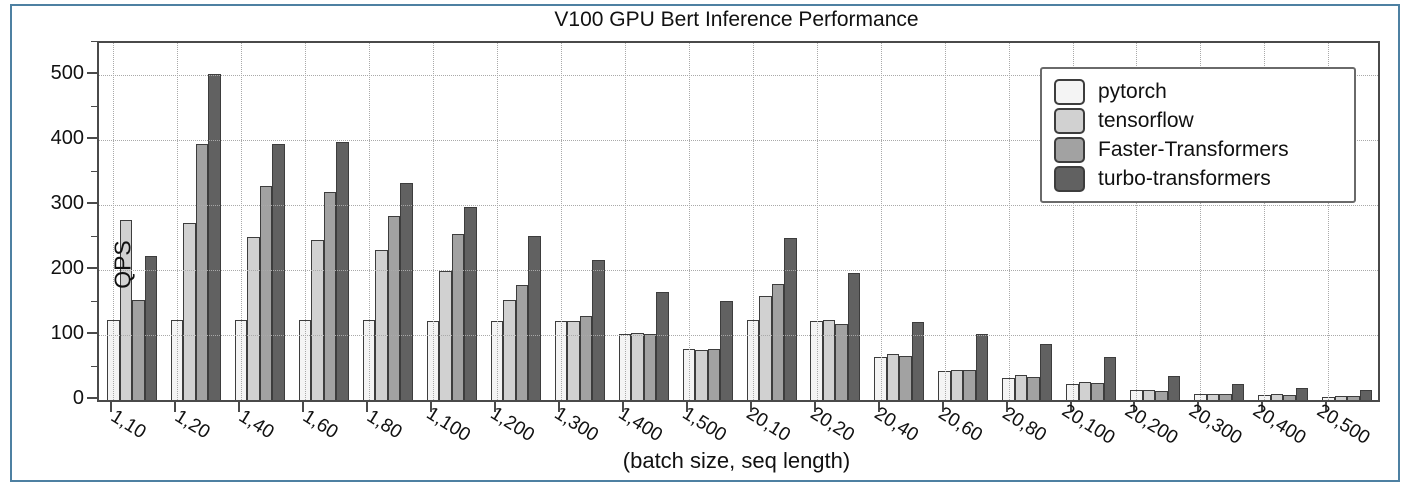  What do you see at coordinates (122, 264) in the screenshot?
I see `y-axis-label: QPS` at bounding box center [122, 264].